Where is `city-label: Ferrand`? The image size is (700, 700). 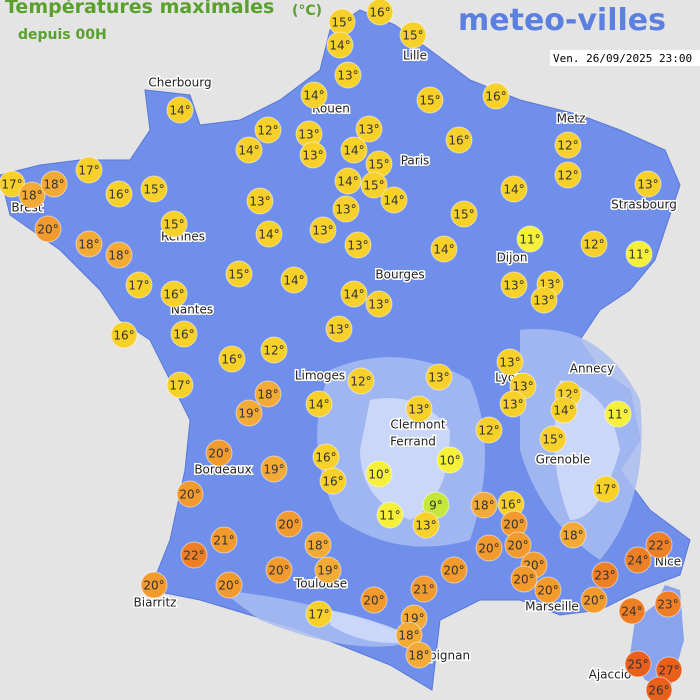 city-label: Ferrand is located at coordinates (413, 442).